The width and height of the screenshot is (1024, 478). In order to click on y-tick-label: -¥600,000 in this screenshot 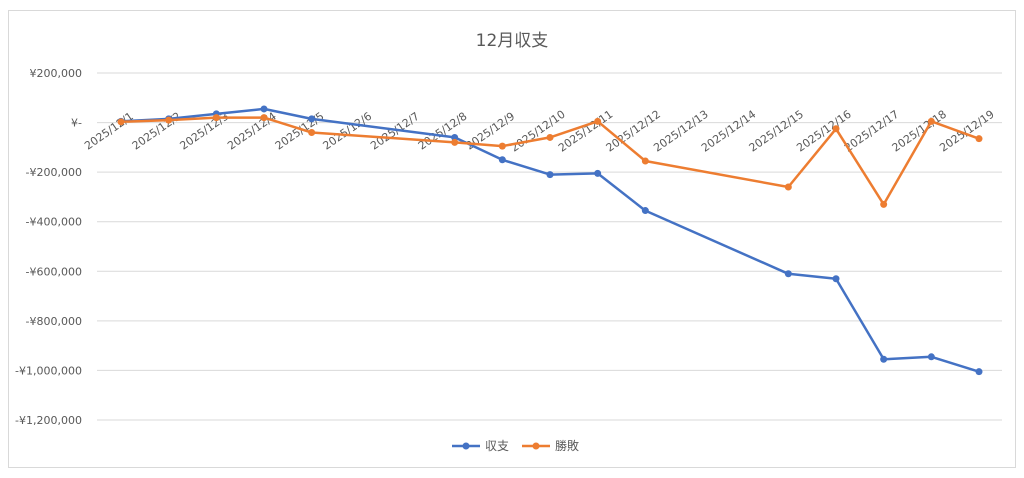, I will do `click(54, 271)`.